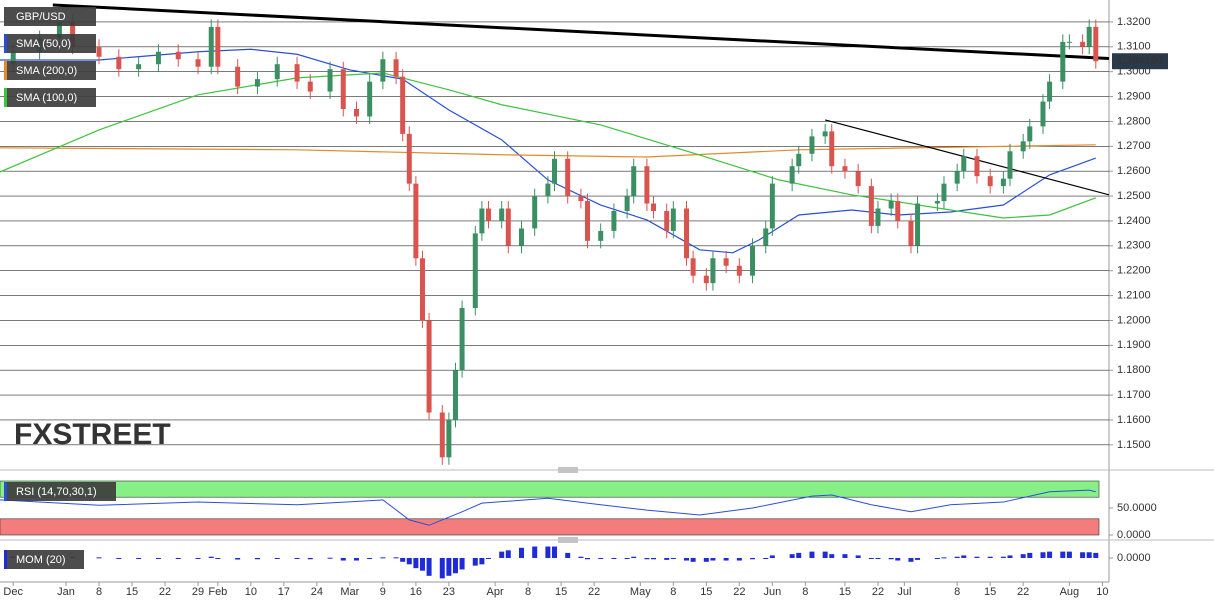 The height and width of the screenshot is (604, 1214). What do you see at coordinates (198, 592) in the screenshot?
I see `x-tick-label: 29` at bounding box center [198, 592].